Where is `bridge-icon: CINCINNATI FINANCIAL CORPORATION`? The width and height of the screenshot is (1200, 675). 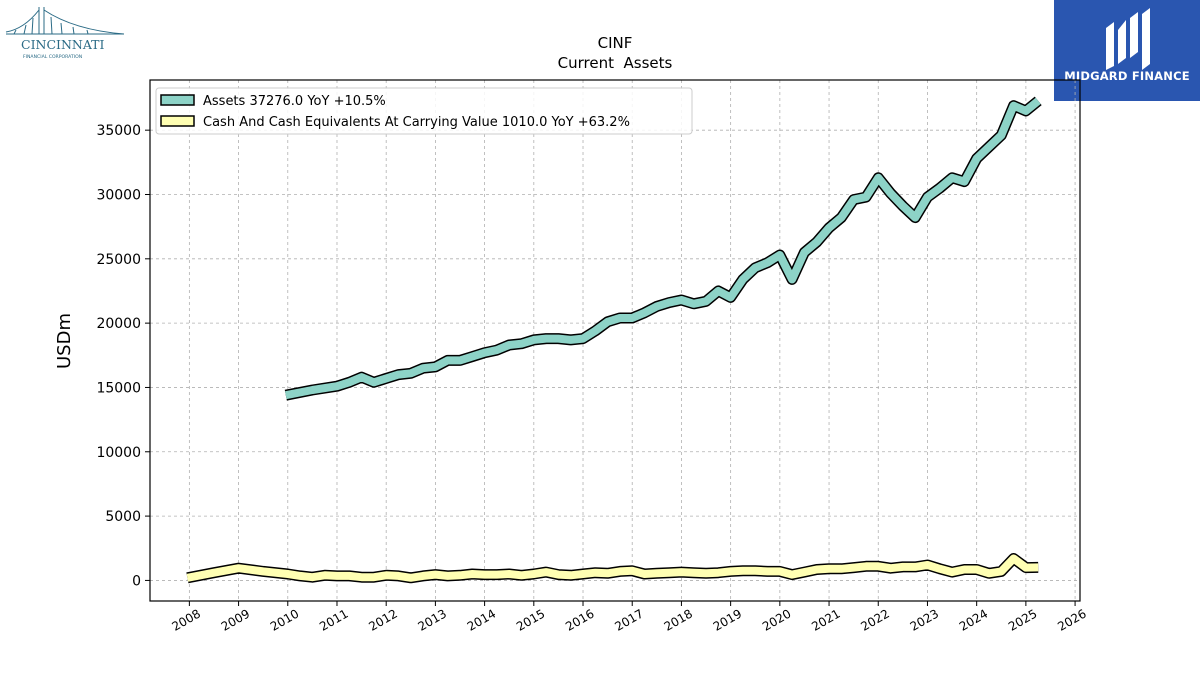
bridge-icon: CINCINNATI FINANCIAL CORPORATION is located at coordinates (65, 33).